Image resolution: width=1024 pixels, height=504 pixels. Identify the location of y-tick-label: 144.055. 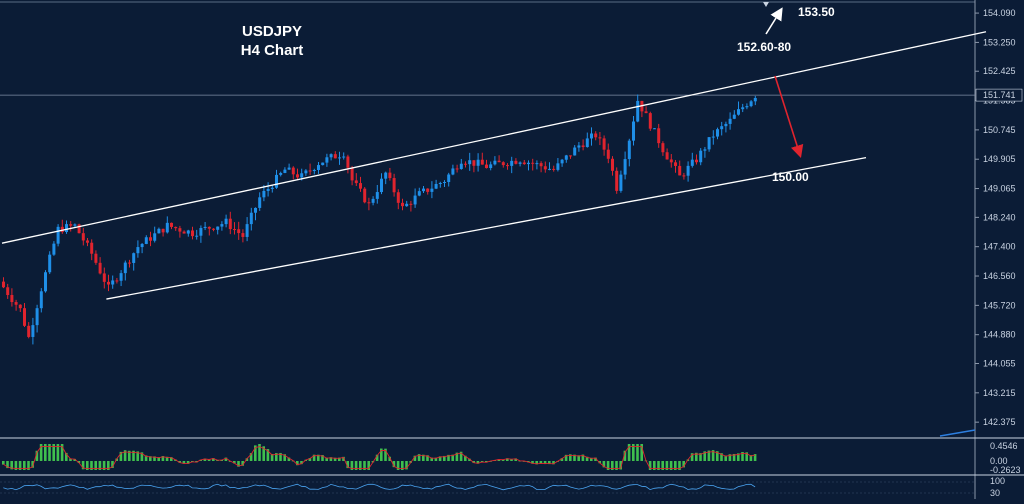
(999, 363).